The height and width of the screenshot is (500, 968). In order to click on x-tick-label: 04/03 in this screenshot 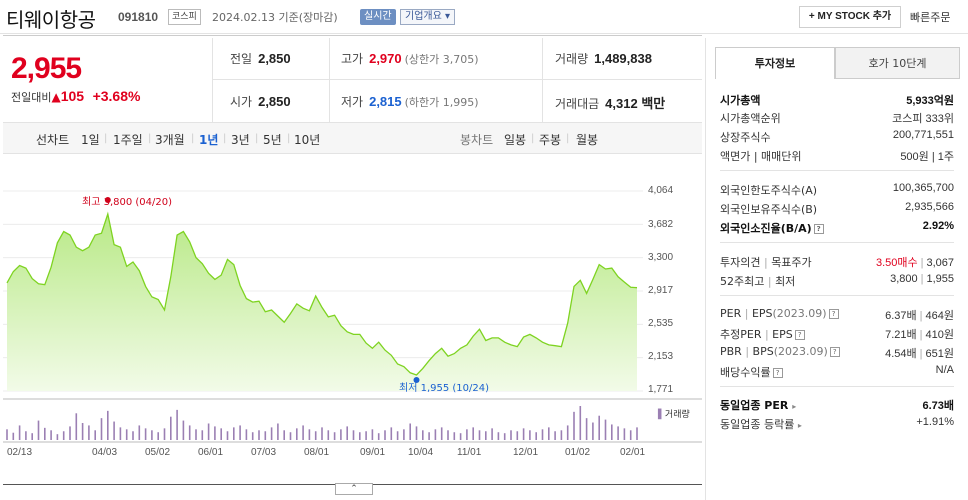, I will do `click(105, 452)`.